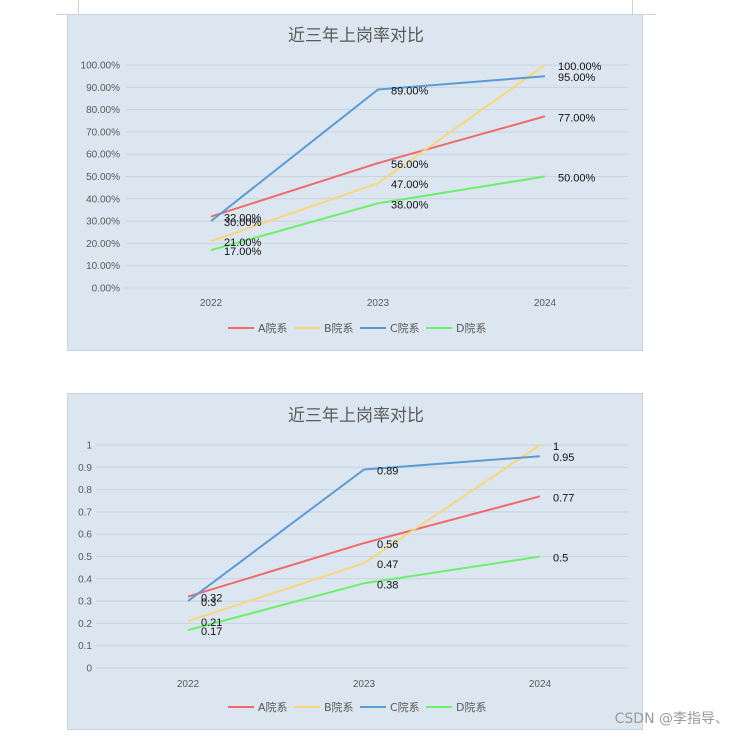 The height and width of the screenshot is (738, 737). Describe the element at coordinates (577, 118) in the screenshot. I see `data-label: 77.00%` at that location.